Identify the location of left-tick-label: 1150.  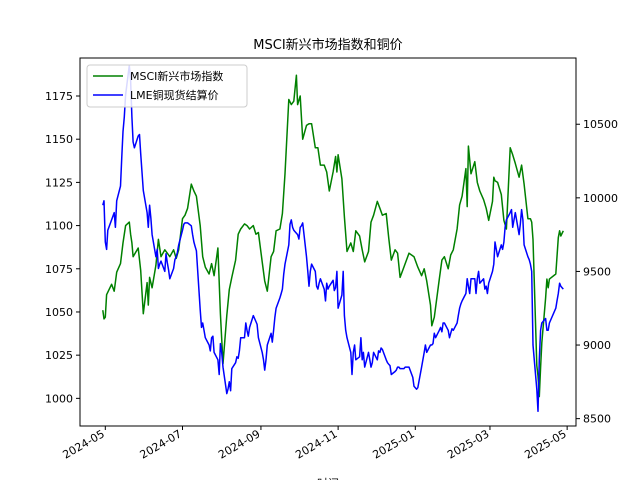
(59, 139).